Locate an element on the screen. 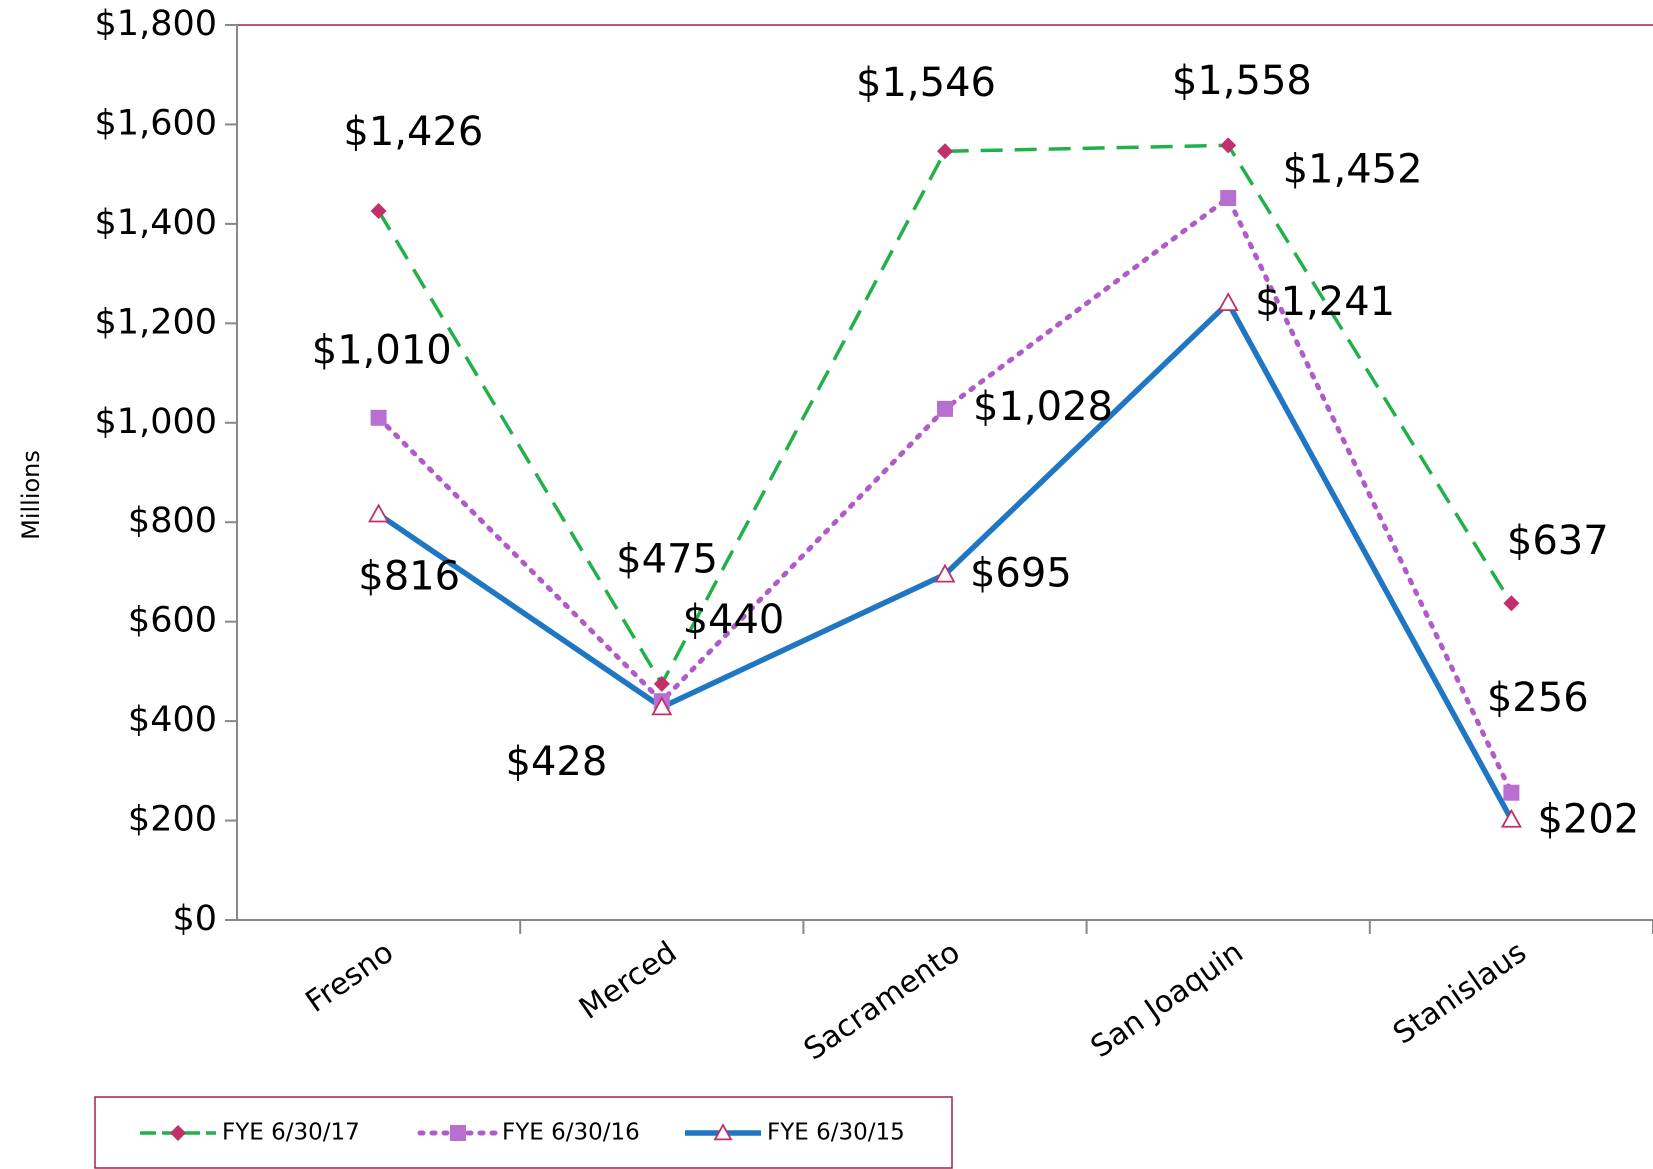  legend-label: FYE 6/30/16 is located at coordinates (571, 1133).